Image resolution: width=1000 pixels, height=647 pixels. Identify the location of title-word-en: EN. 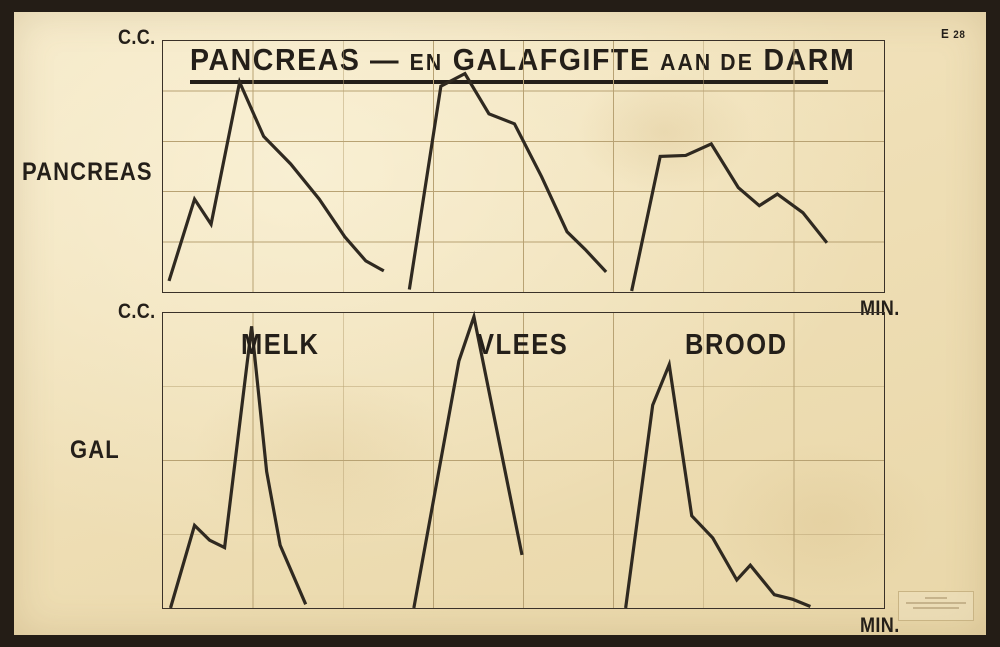
(426, 62).